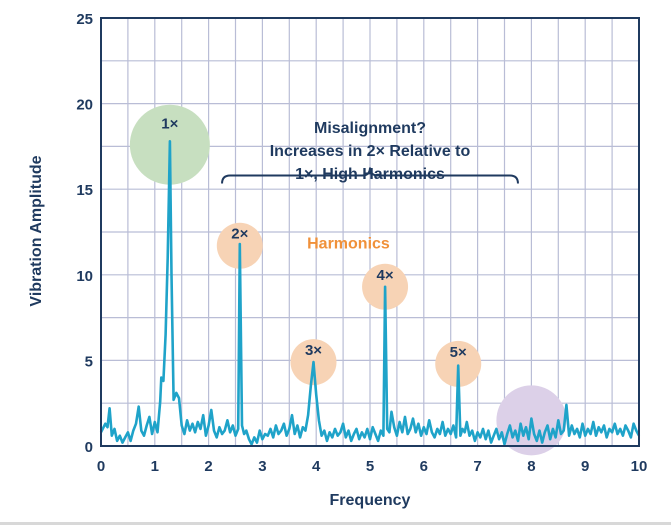  I want to click on harmonic-marker-circle, so click(458, 363).